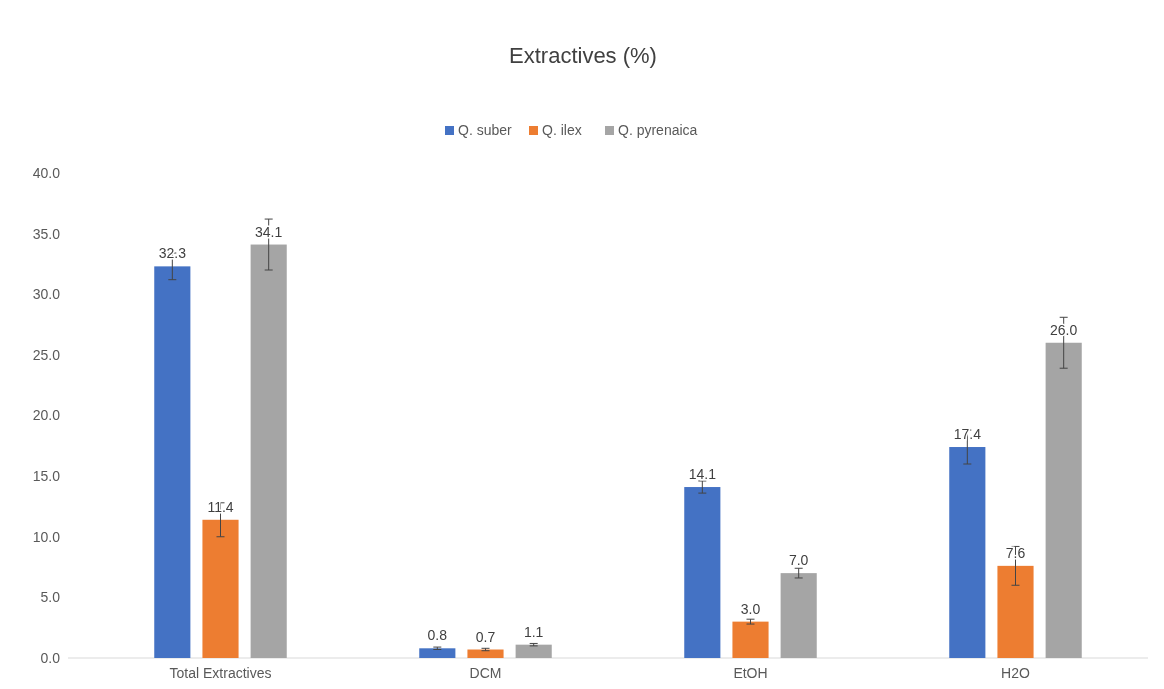  I want to click on x-tick-label: DCM, so click(485, 673).